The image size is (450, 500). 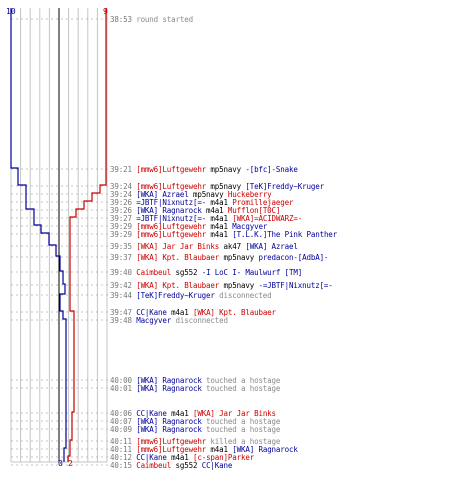 I want to click on log-player-name: Huckeberry, so click(x=249, y=194).